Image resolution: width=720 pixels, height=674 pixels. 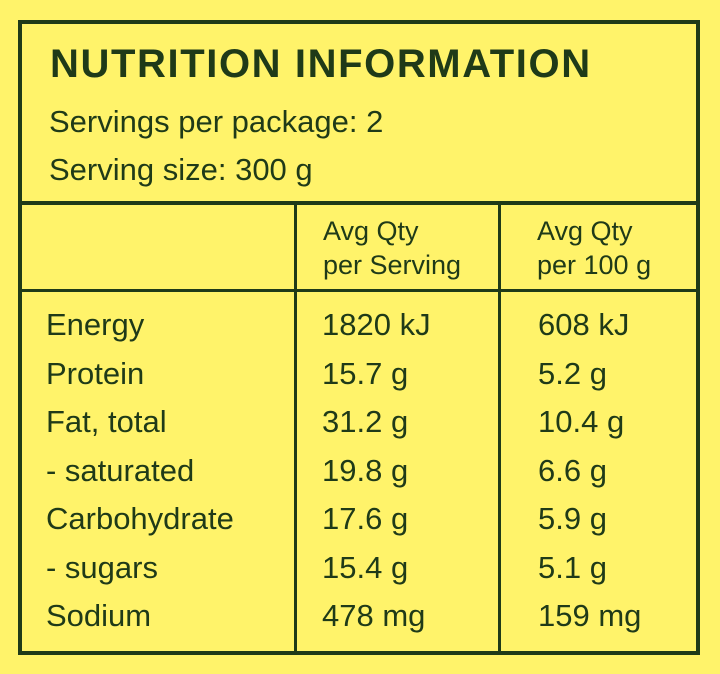 What do you see at coordinates (594, 265) in the screenshot?
I see `column-header-line2: per 100 g` at bounding box center [594, 265].